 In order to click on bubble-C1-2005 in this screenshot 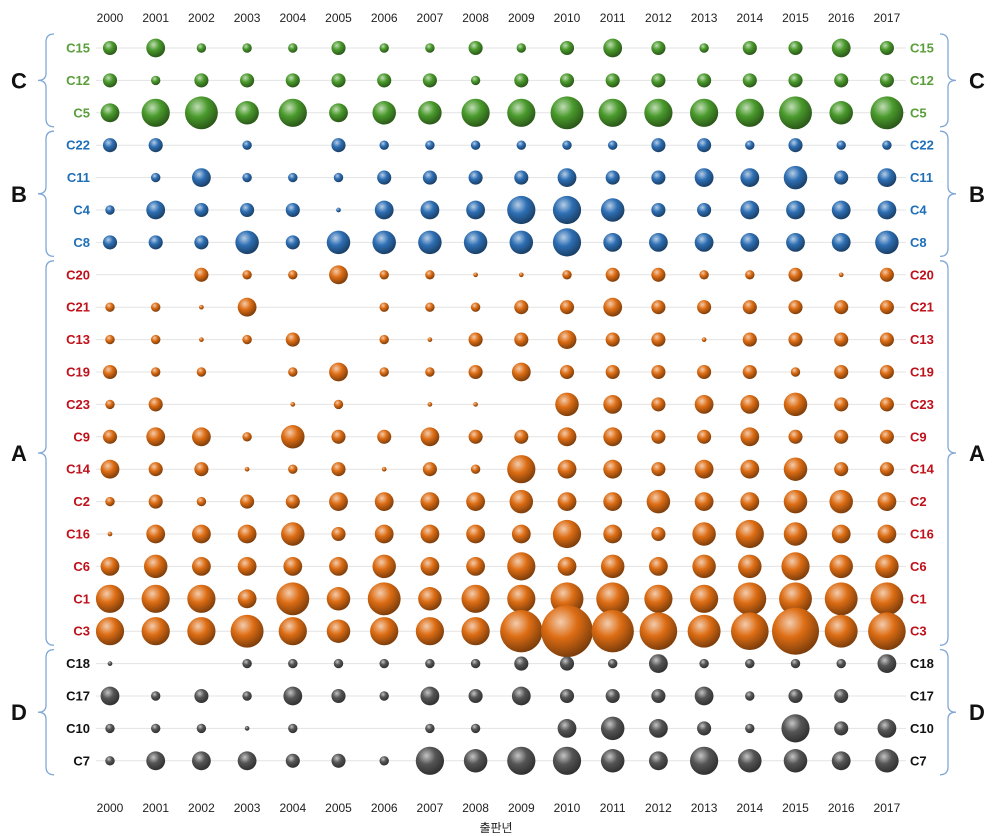, I will do `click(338, 599)`.